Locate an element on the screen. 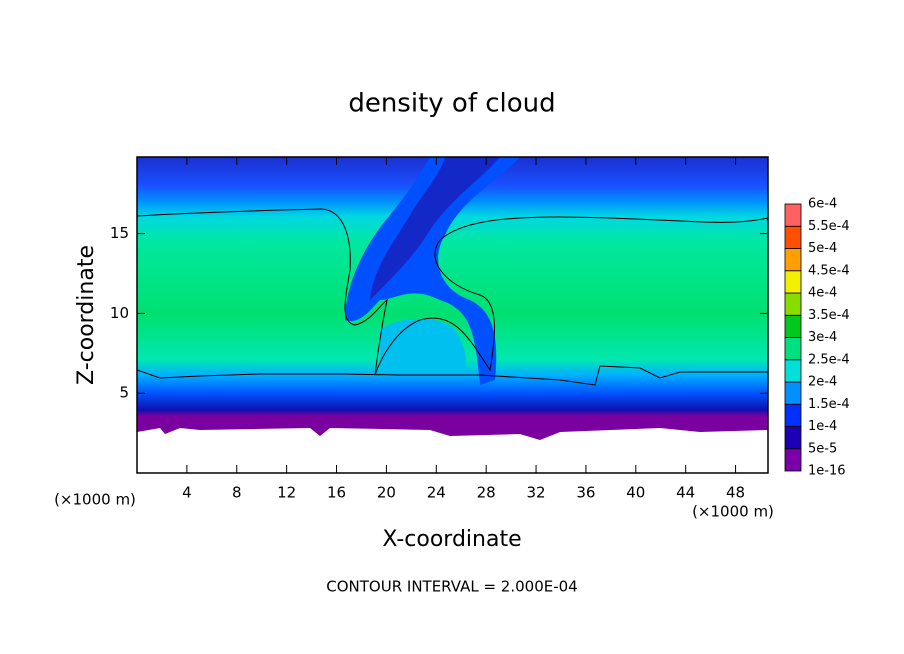 This screenshot has height=654, width=904. x-tick-label: 8 is located at coordinates (237, 493).